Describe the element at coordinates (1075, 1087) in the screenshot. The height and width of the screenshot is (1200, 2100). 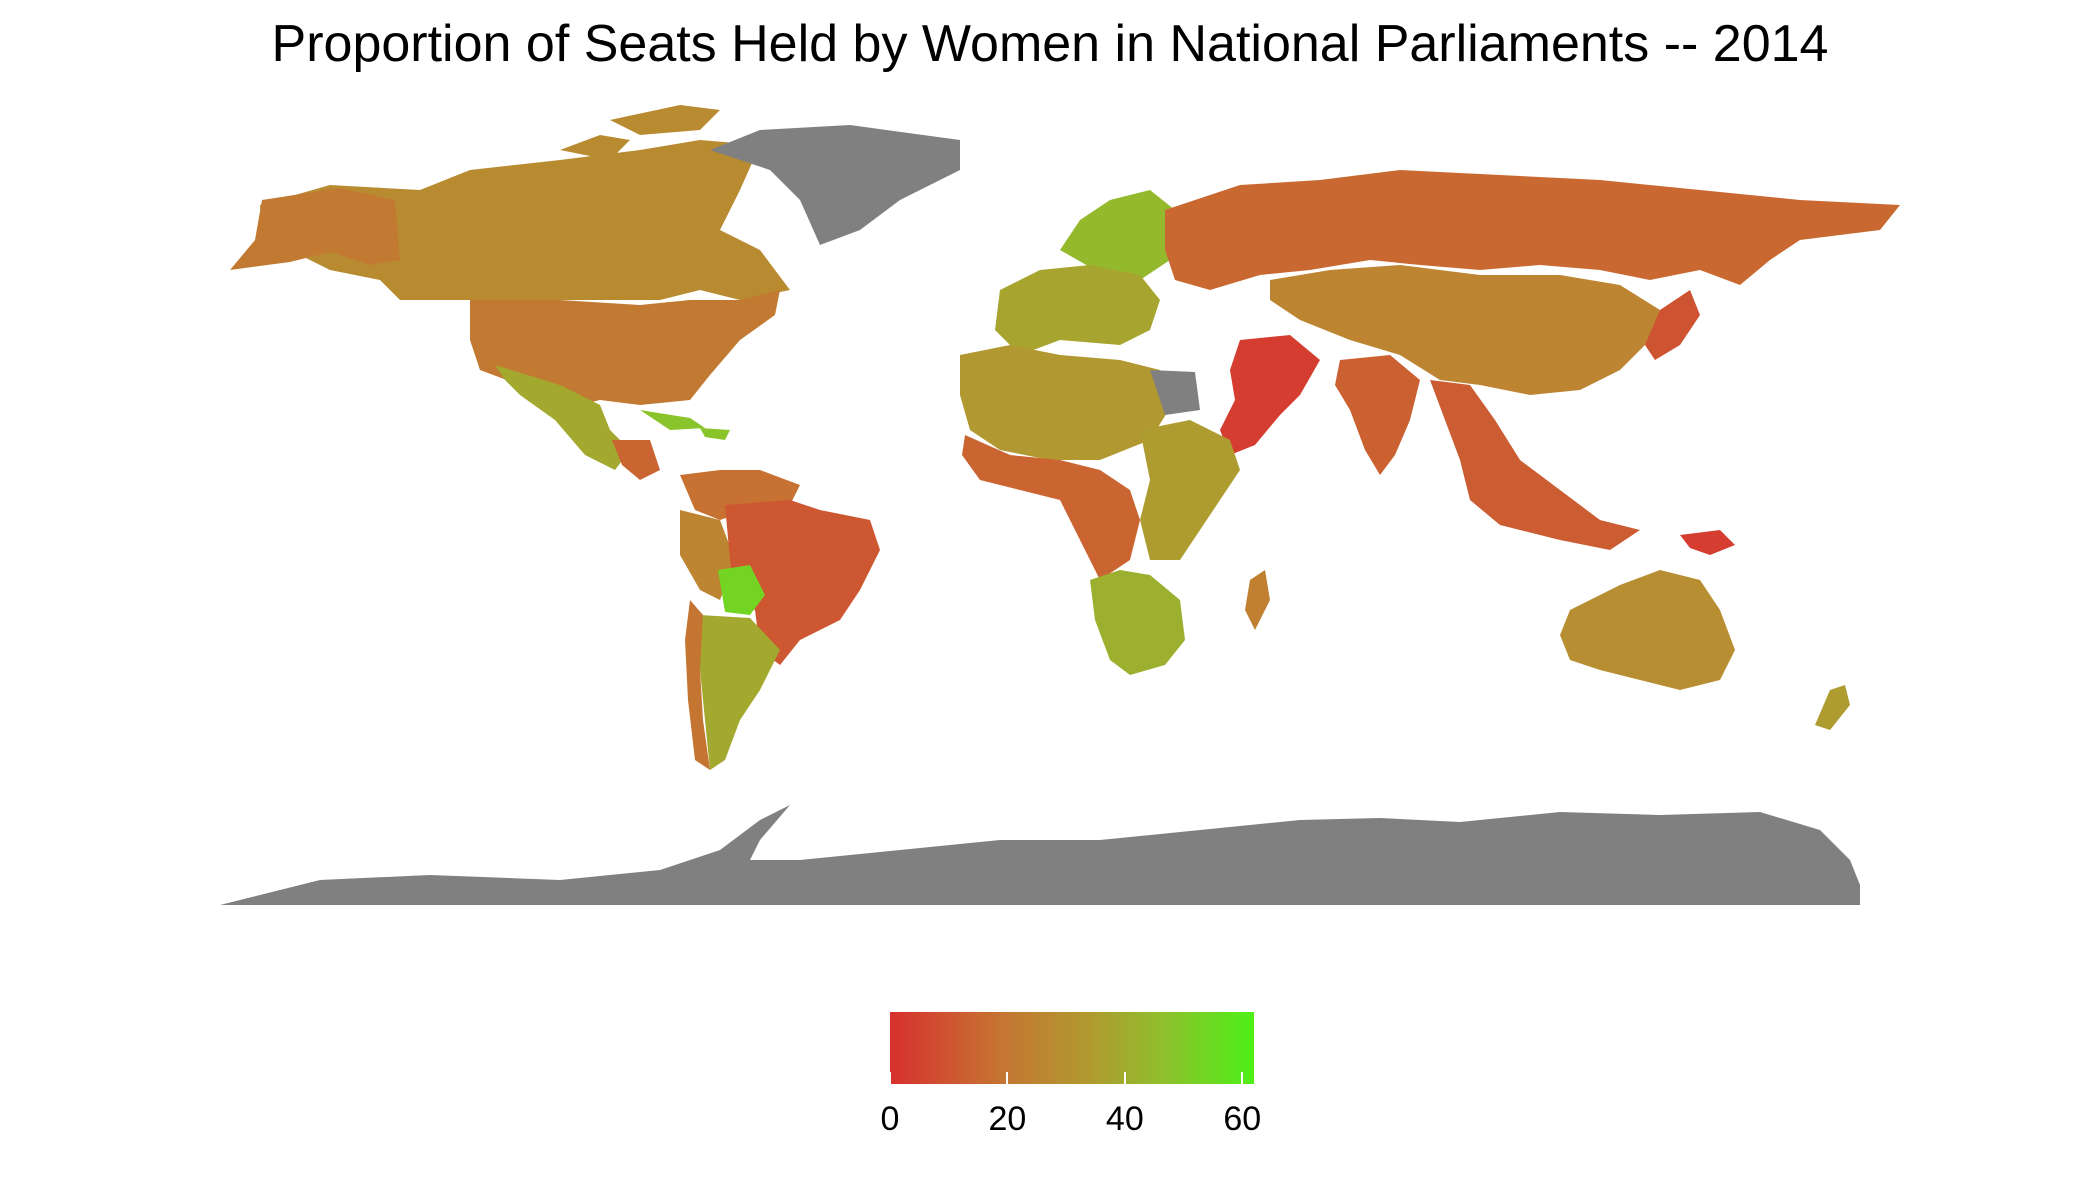
I see `color-legend: 0 20 40 60` at that location.